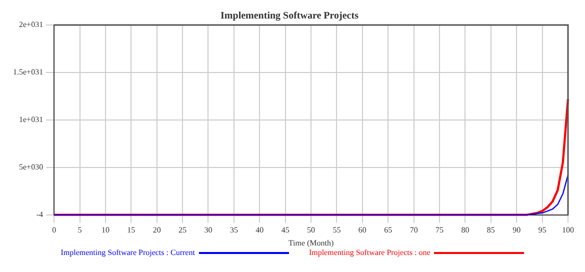  I want to click on x-tick-label: 25, so click(182, 230).